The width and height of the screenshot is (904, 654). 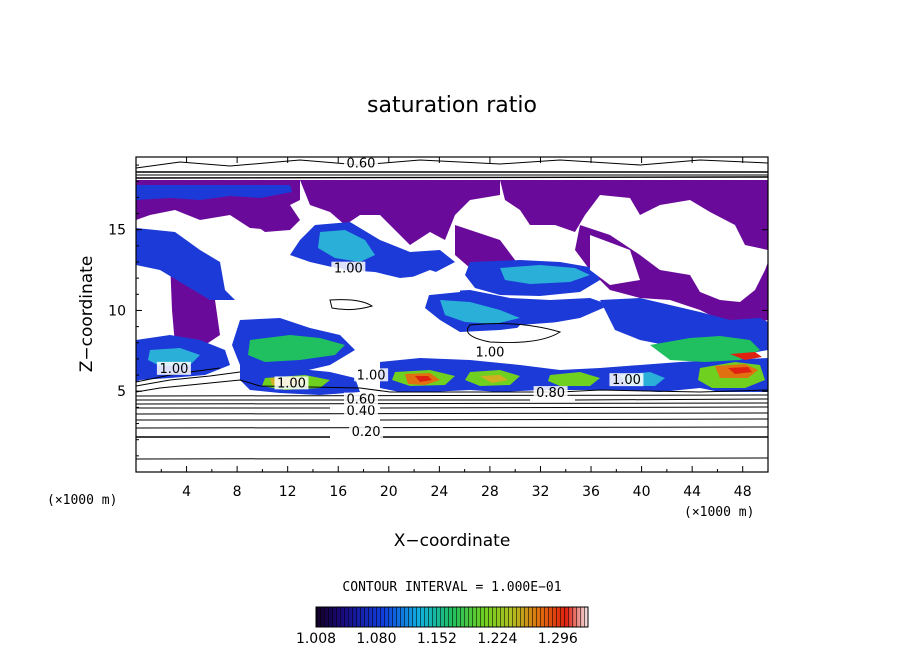 I want to click on x-tick-label: 40, so click(x=642, y=492).